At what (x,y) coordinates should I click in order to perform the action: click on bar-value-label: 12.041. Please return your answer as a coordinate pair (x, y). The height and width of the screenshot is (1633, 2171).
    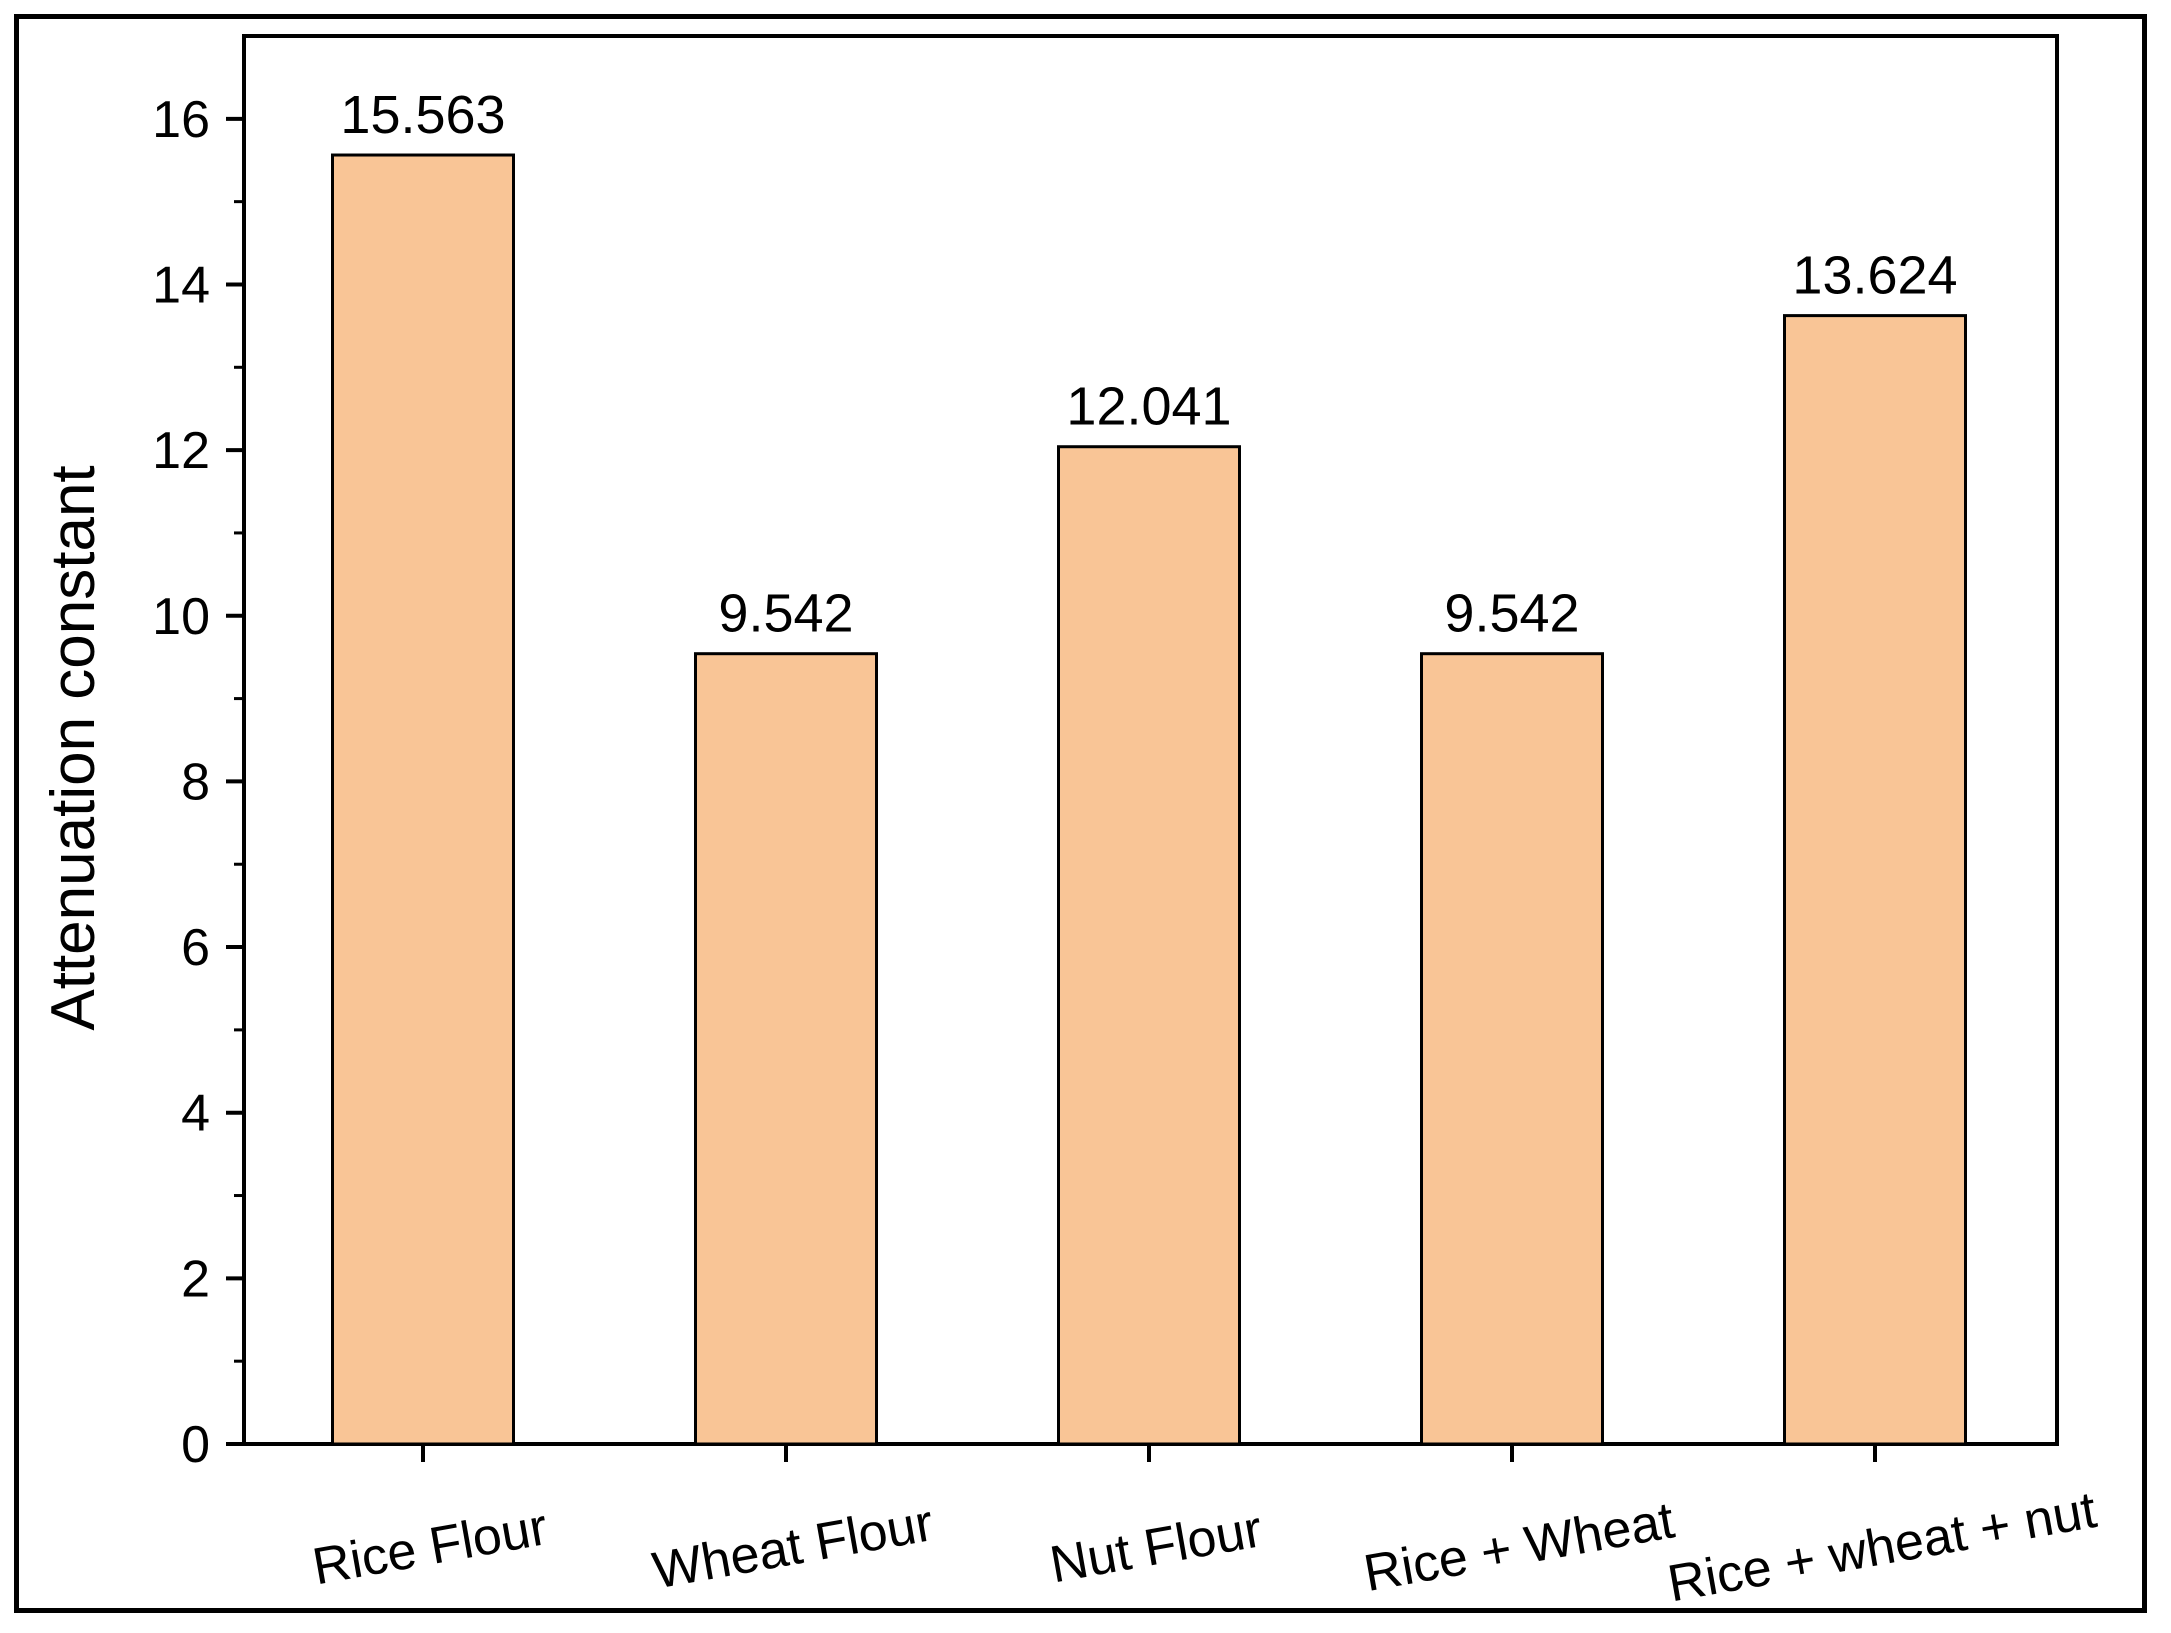
    Looking at the image, I should click on (1148, 407).